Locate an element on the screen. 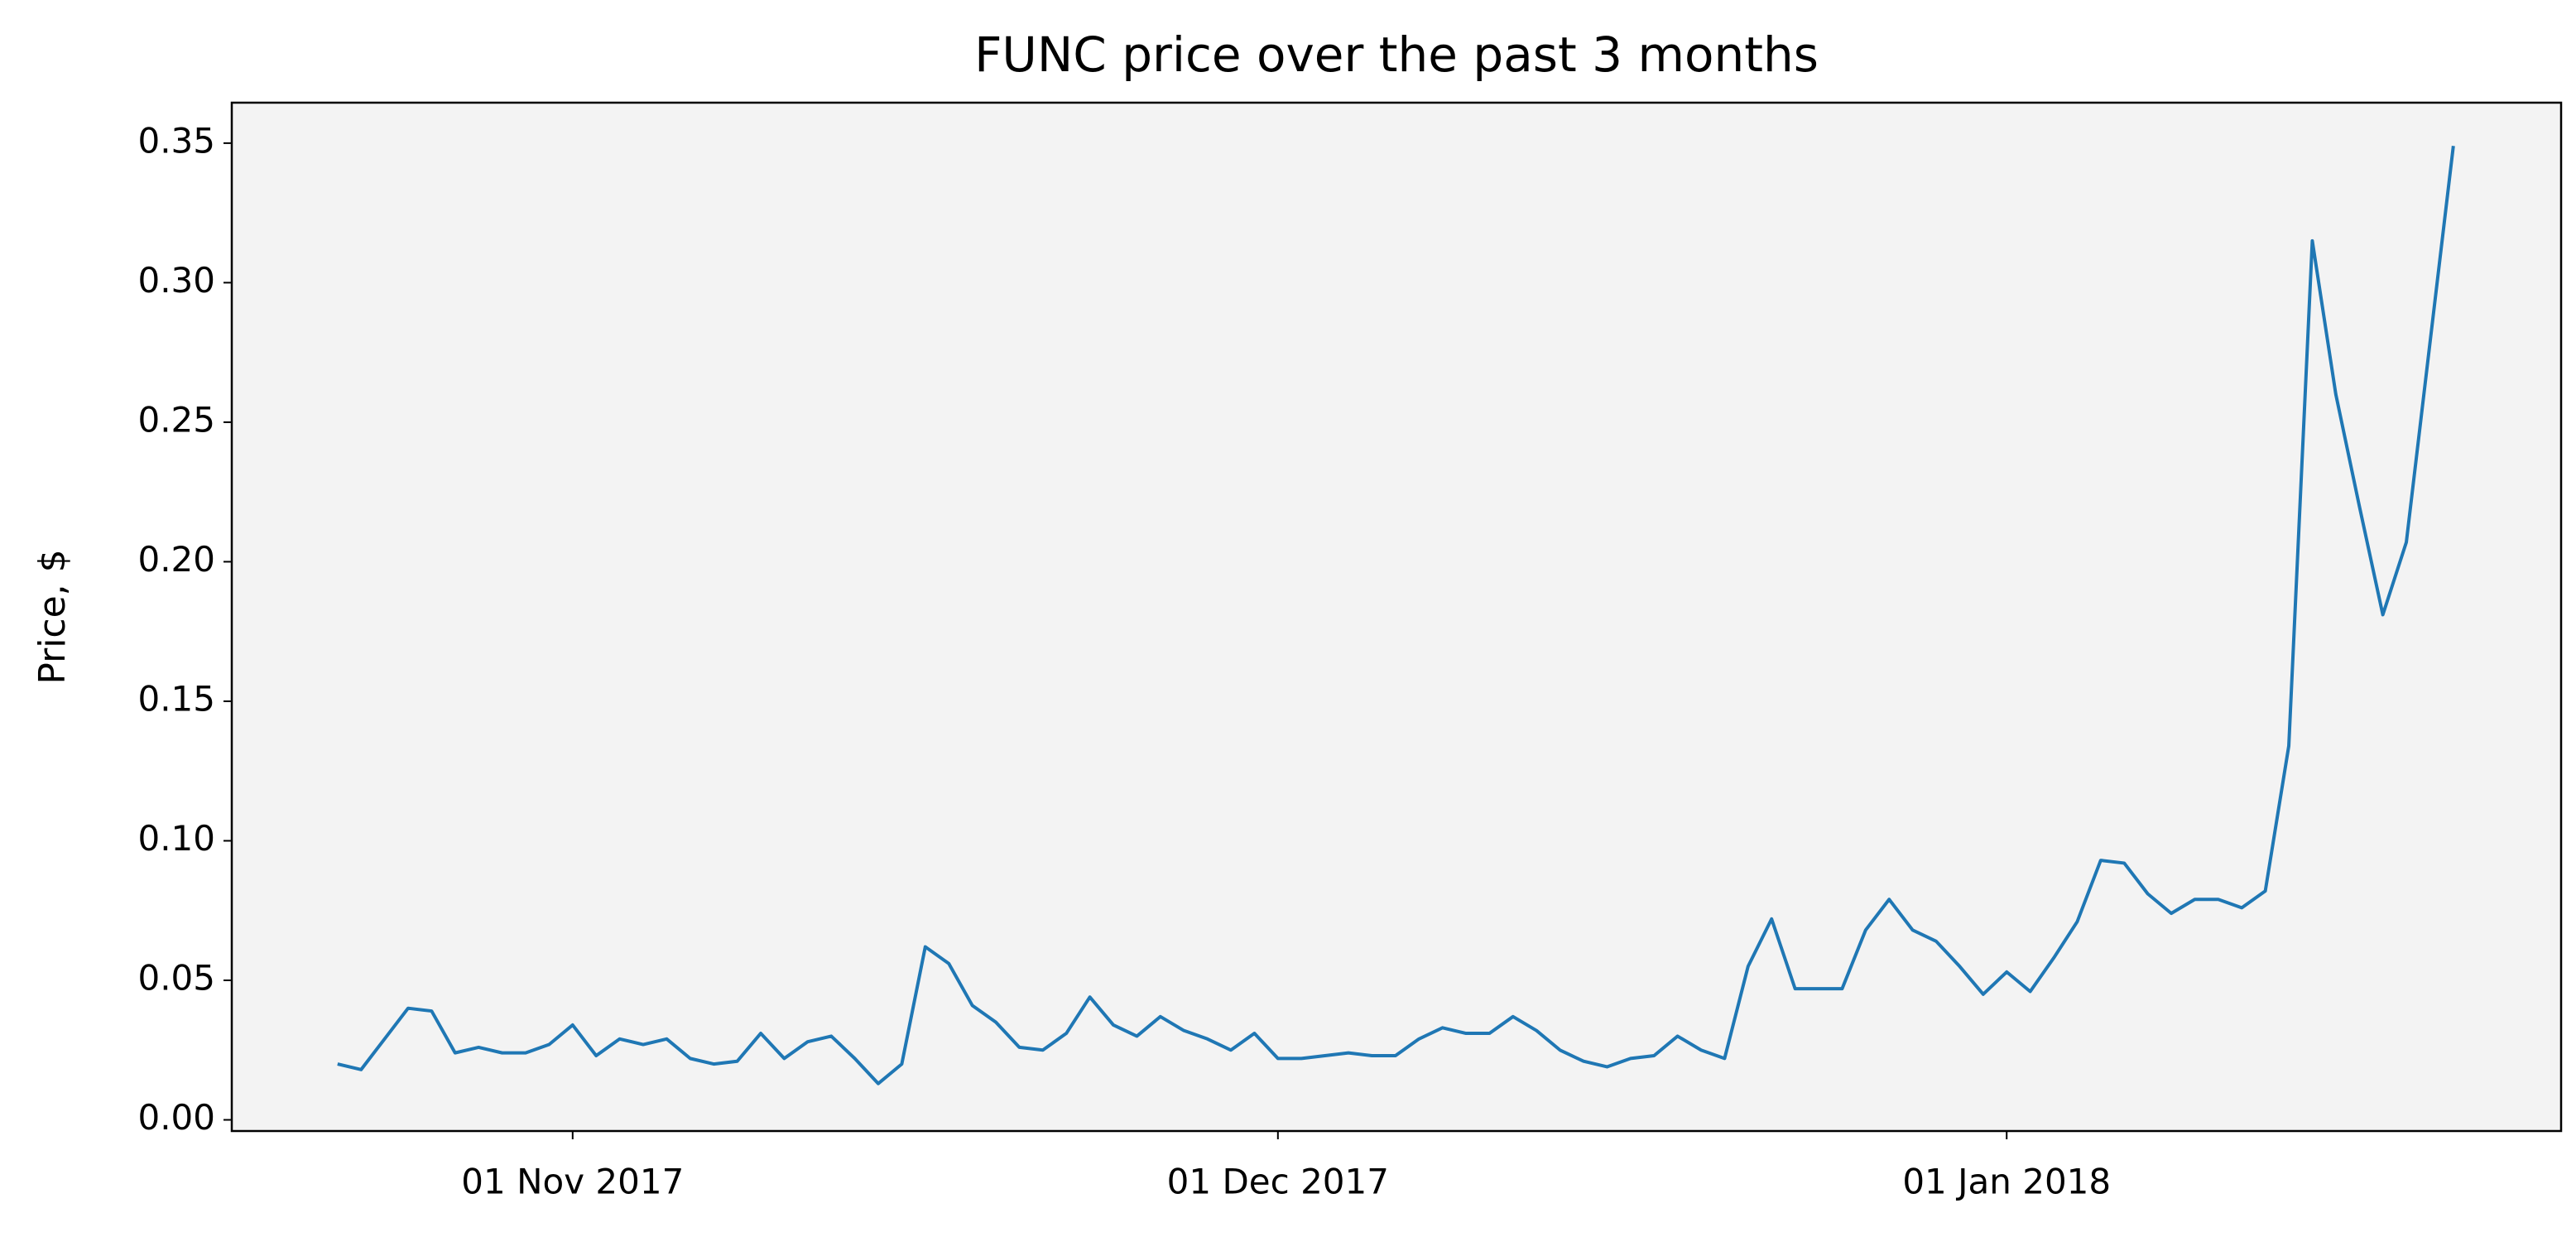 The height and width of the screenshot is (1237, 2576). x-tick-label: 01 Dec 2017 is located at coordinates (1278, 1182).